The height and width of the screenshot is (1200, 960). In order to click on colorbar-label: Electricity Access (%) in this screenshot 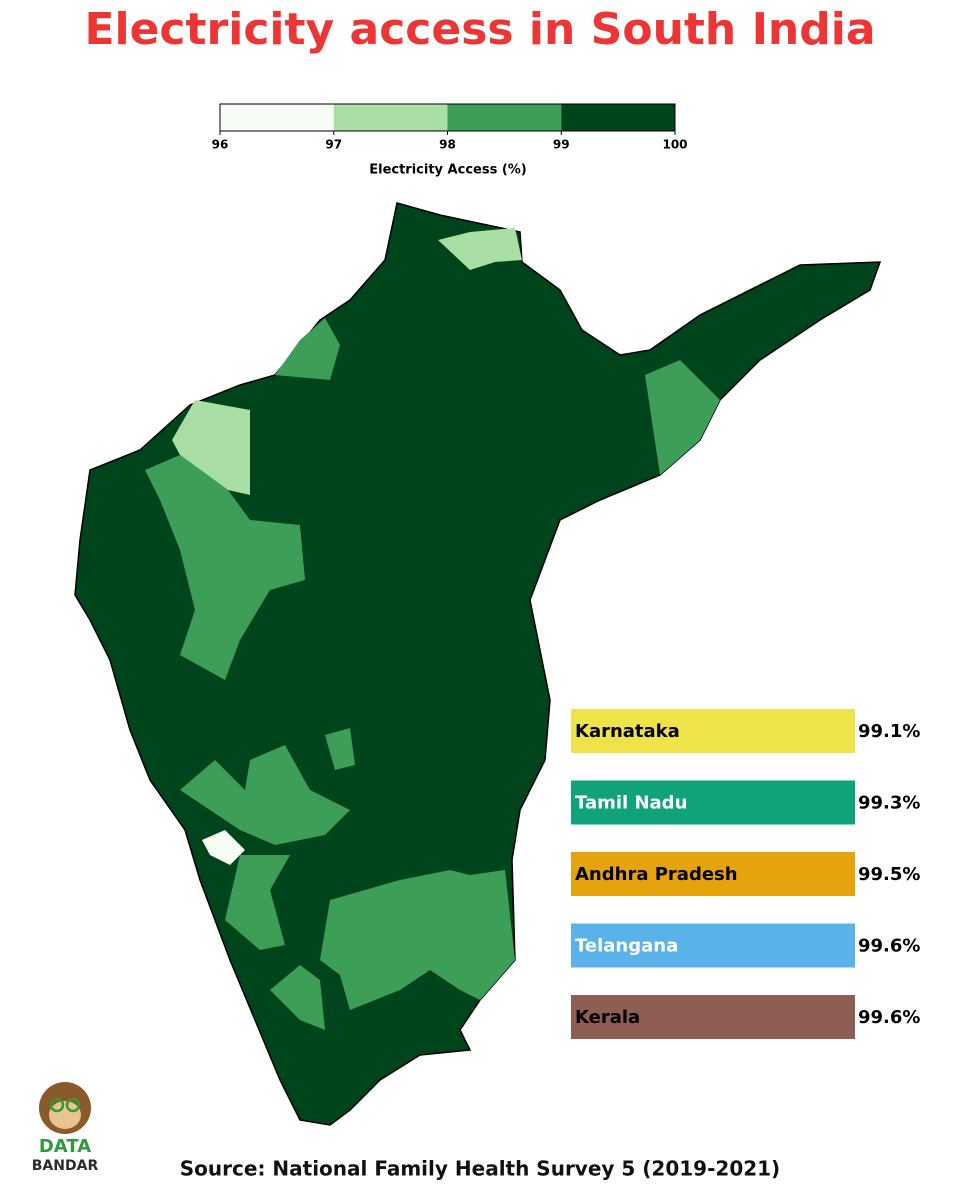, I will do `click(448, 170)`.